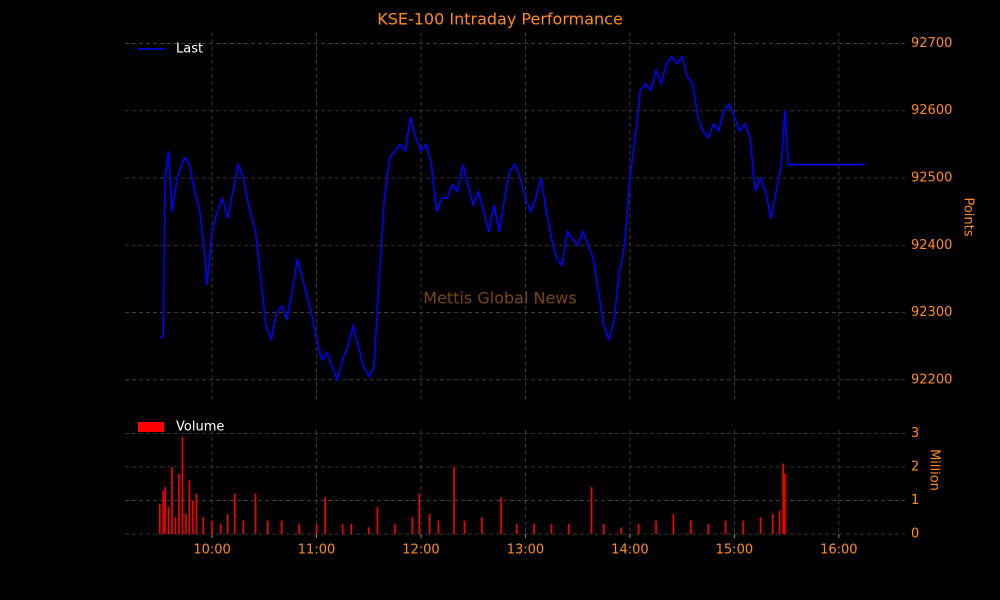 Image resolution: width=1000 pixels, height=600 pixels. What do you see at coordinates (151, 427) in the screenshot?
I see `legend-swatch` at bounding box center [151, 427].